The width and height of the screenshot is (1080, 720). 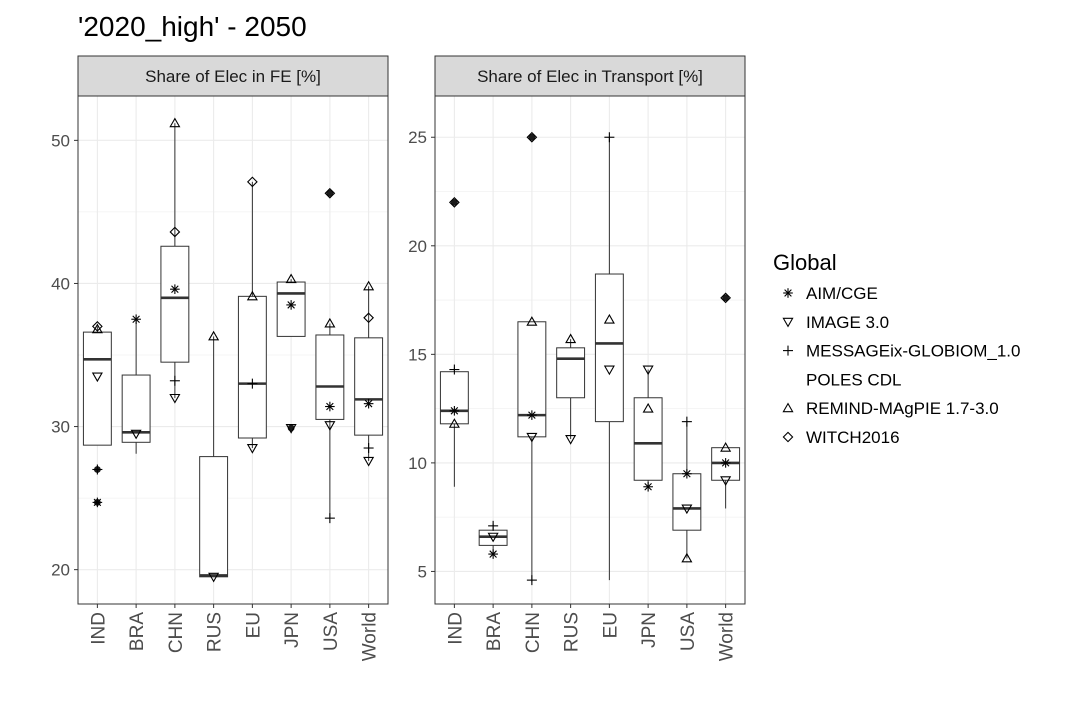 What do you see at coordinates (252, 182) in the screenshot?
I see `point-EU-diamond-shape` at bounding box center [252, 182].